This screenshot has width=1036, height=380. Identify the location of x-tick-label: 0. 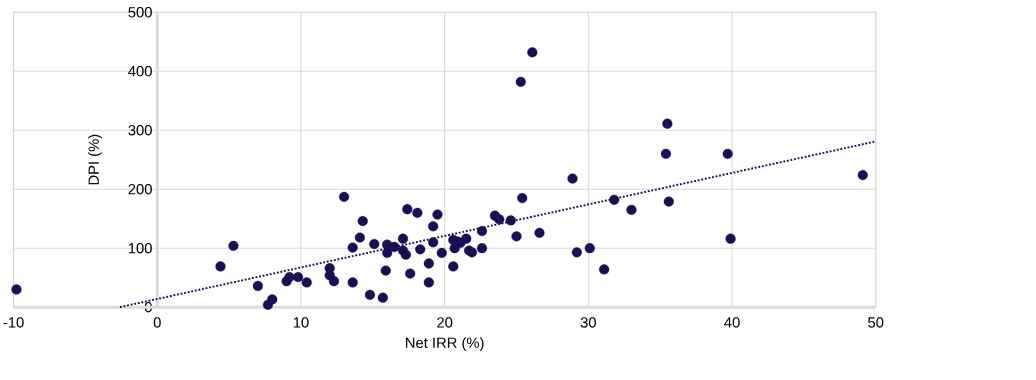
(157, 322).